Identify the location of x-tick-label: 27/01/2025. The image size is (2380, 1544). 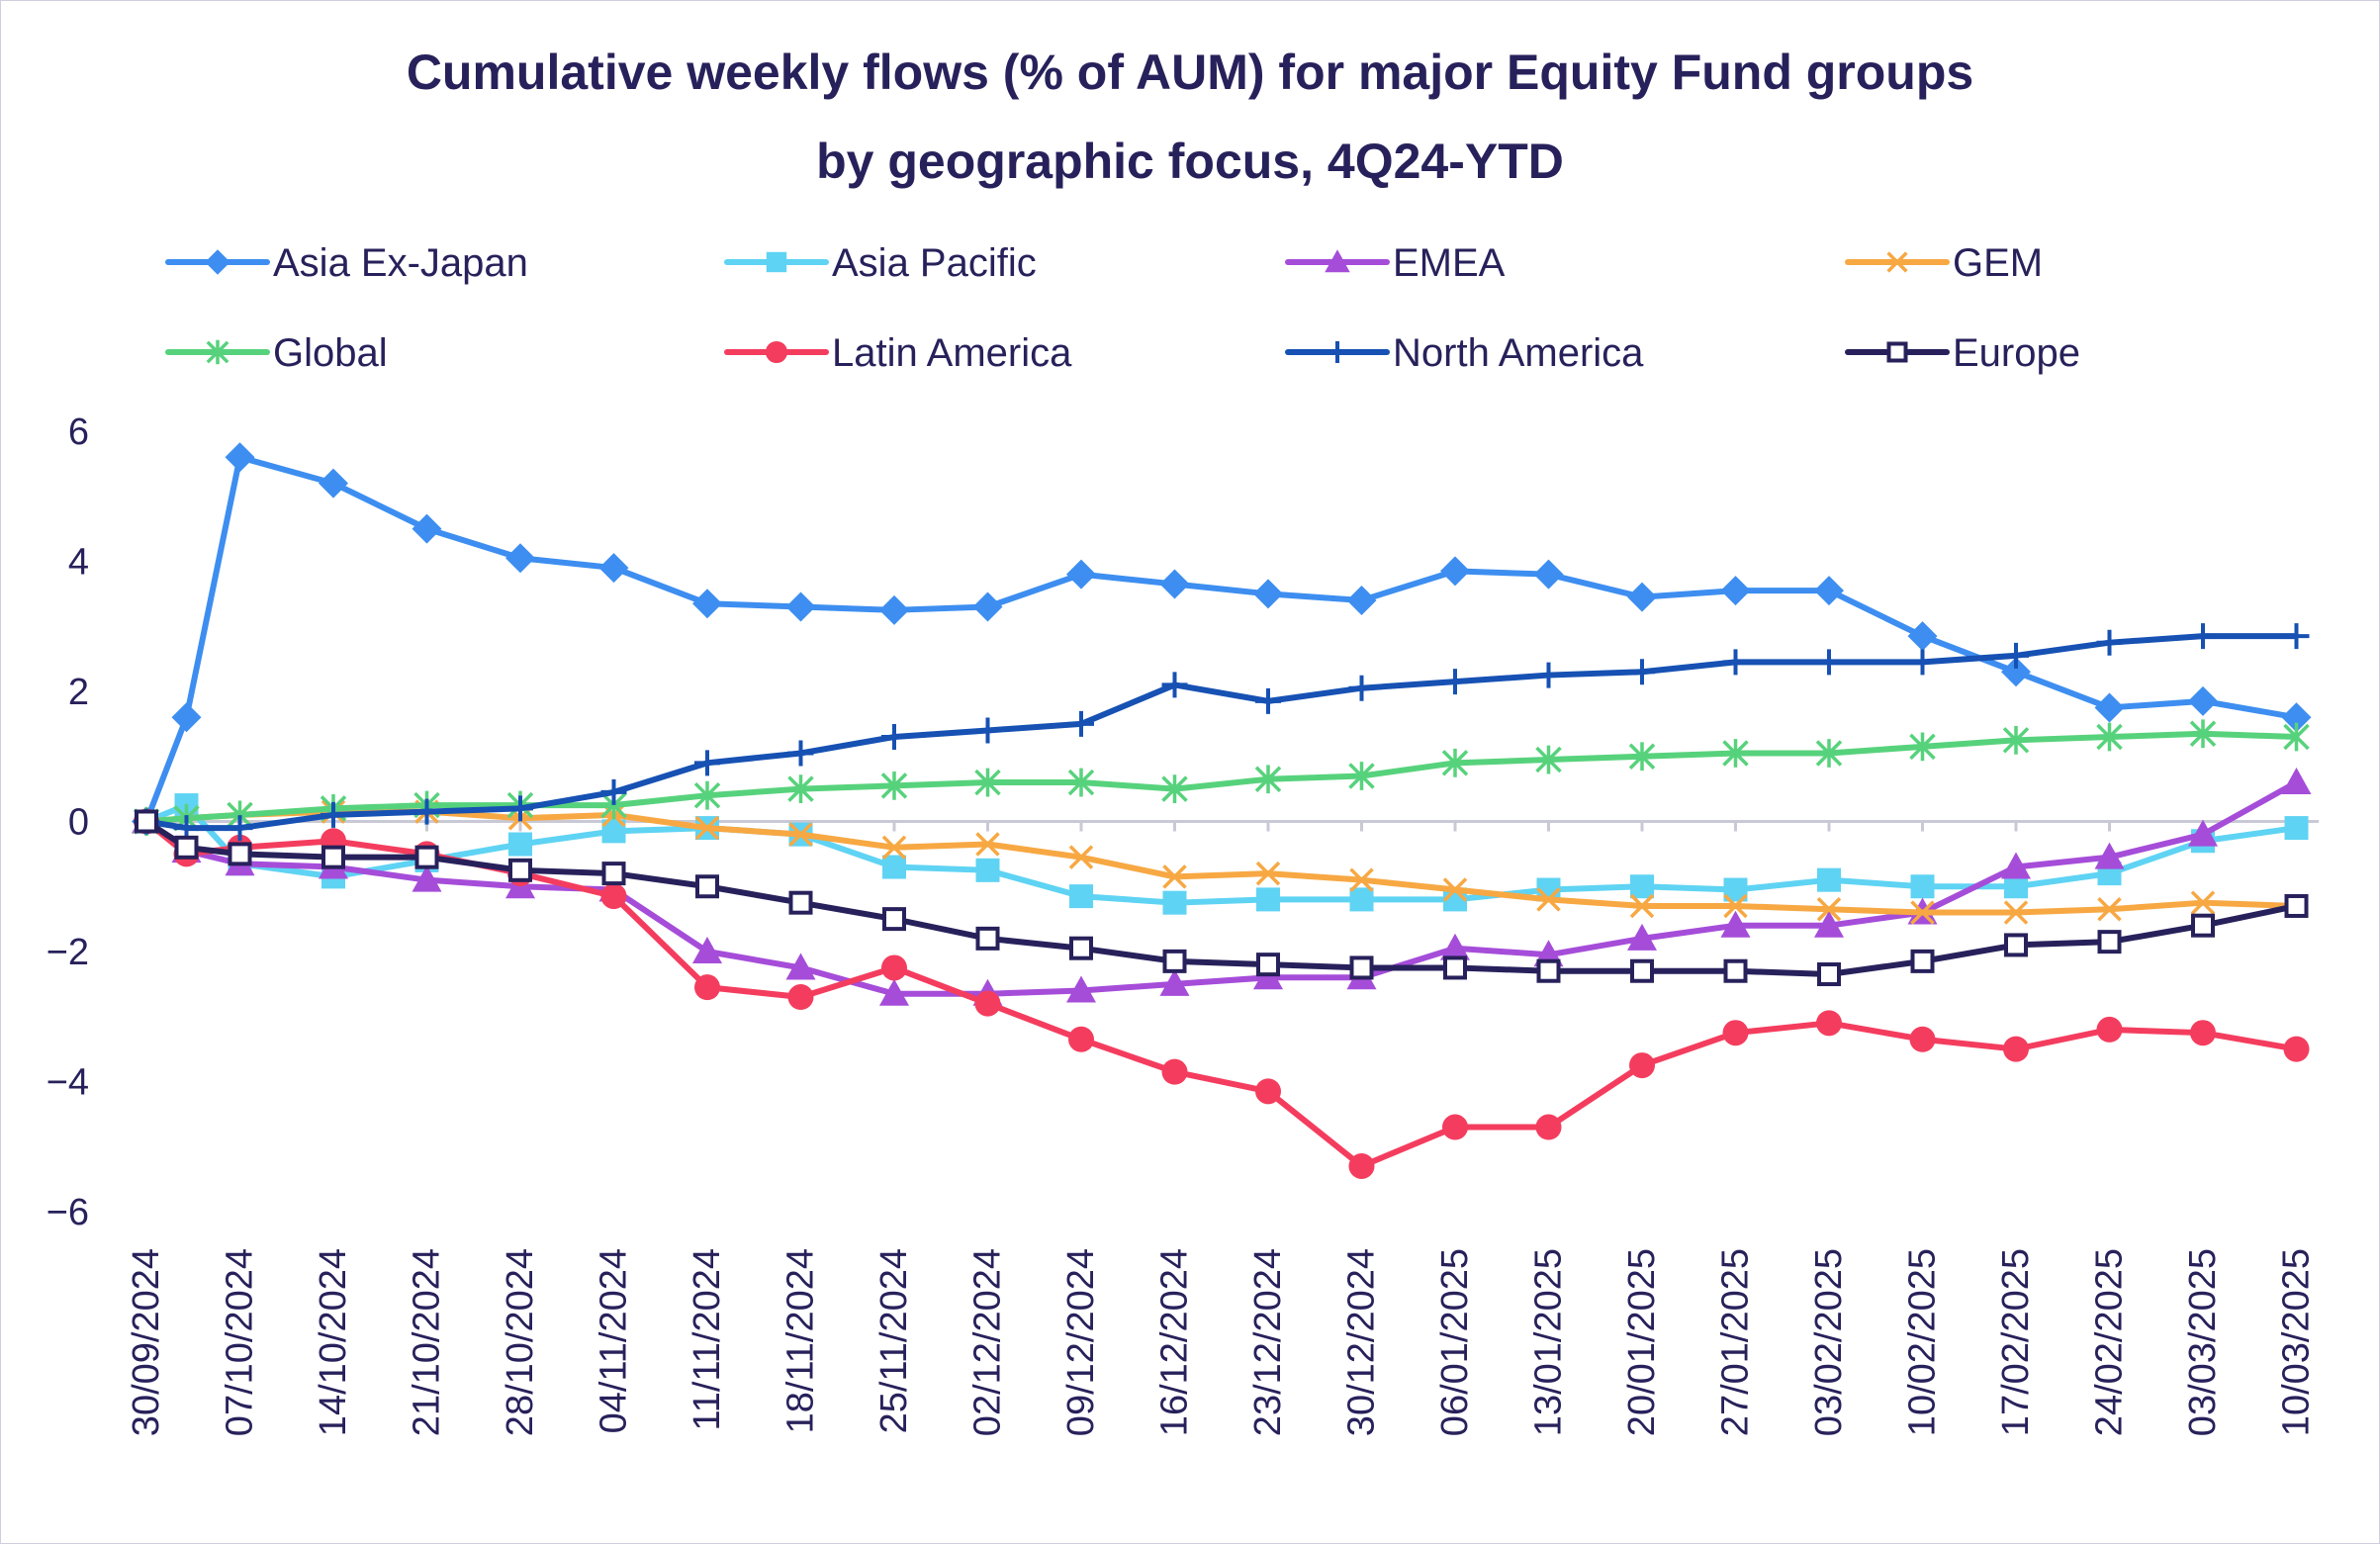
(1736, 1342).